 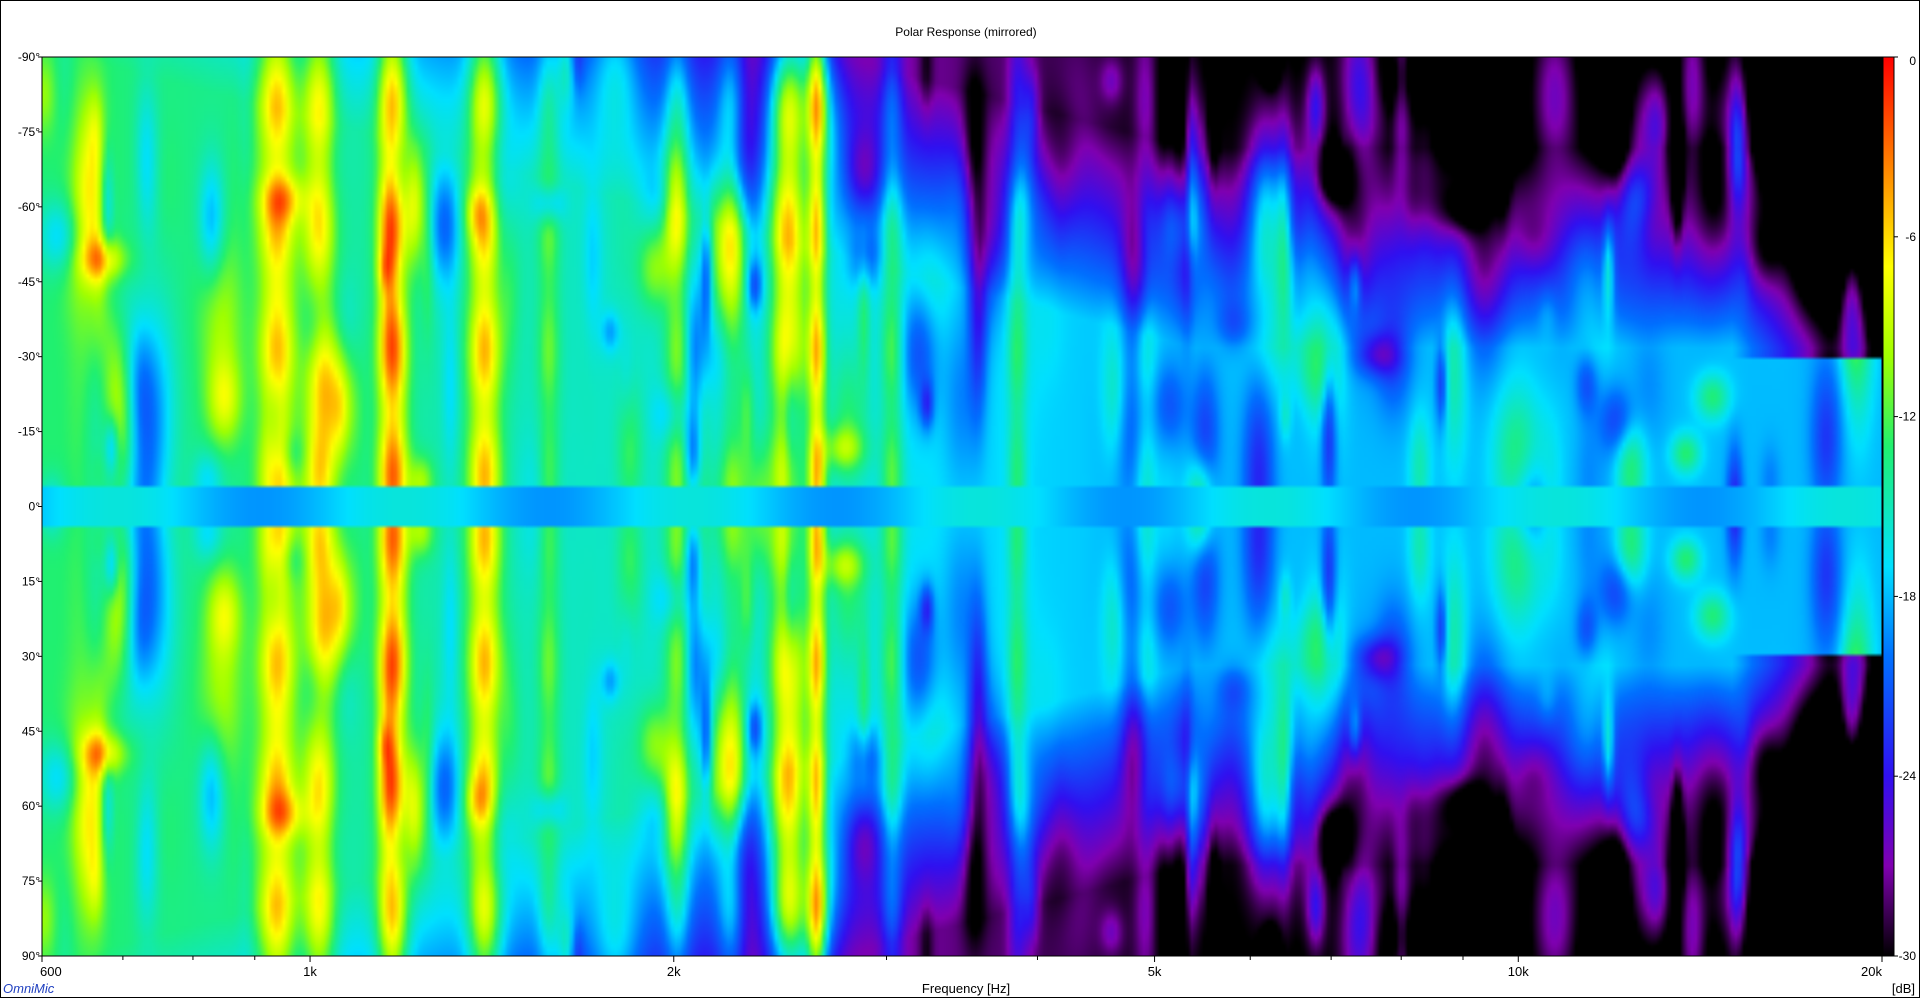 What do you see at coordinates (29, 988) in the screenshot?
I see `brand-logo-text: OmniMic` at bounding box center [29, 988].